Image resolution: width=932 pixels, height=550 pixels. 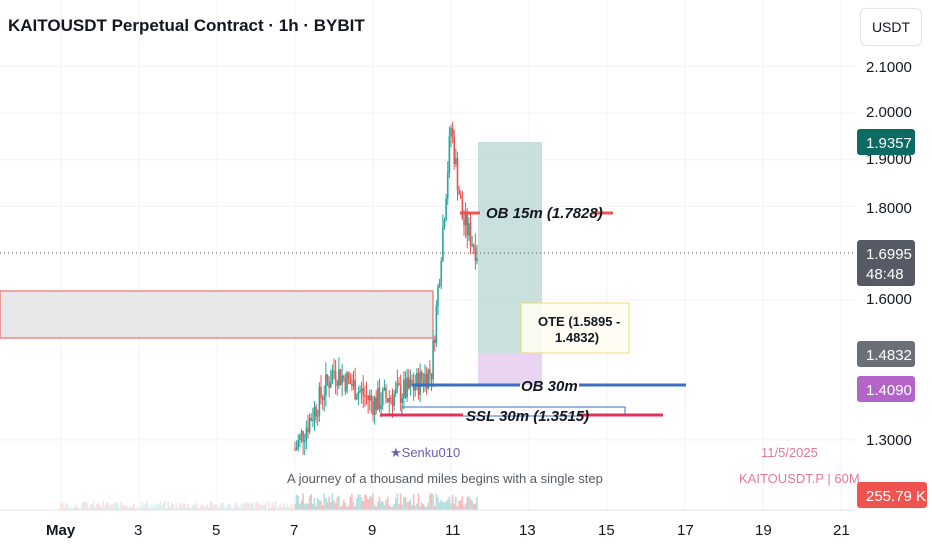 What do you see at coordinates (891, 27) in the screenshot?
I see `currency-selector: USDT` at bounding box center [891, 27].